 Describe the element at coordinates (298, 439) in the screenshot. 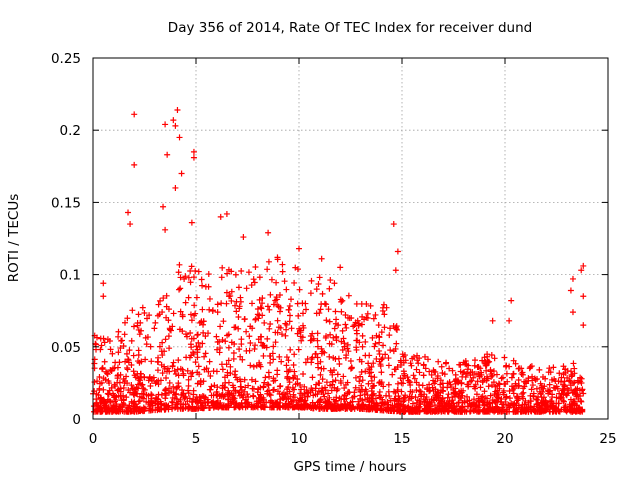

I see `x-tick-label: 10` at that location.